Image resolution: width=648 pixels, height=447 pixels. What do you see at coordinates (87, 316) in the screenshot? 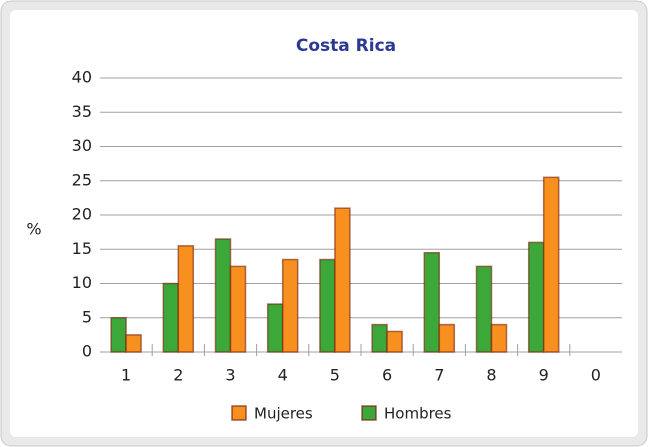
I see `y-tick-label: 5` at bounding box center [87, 316].